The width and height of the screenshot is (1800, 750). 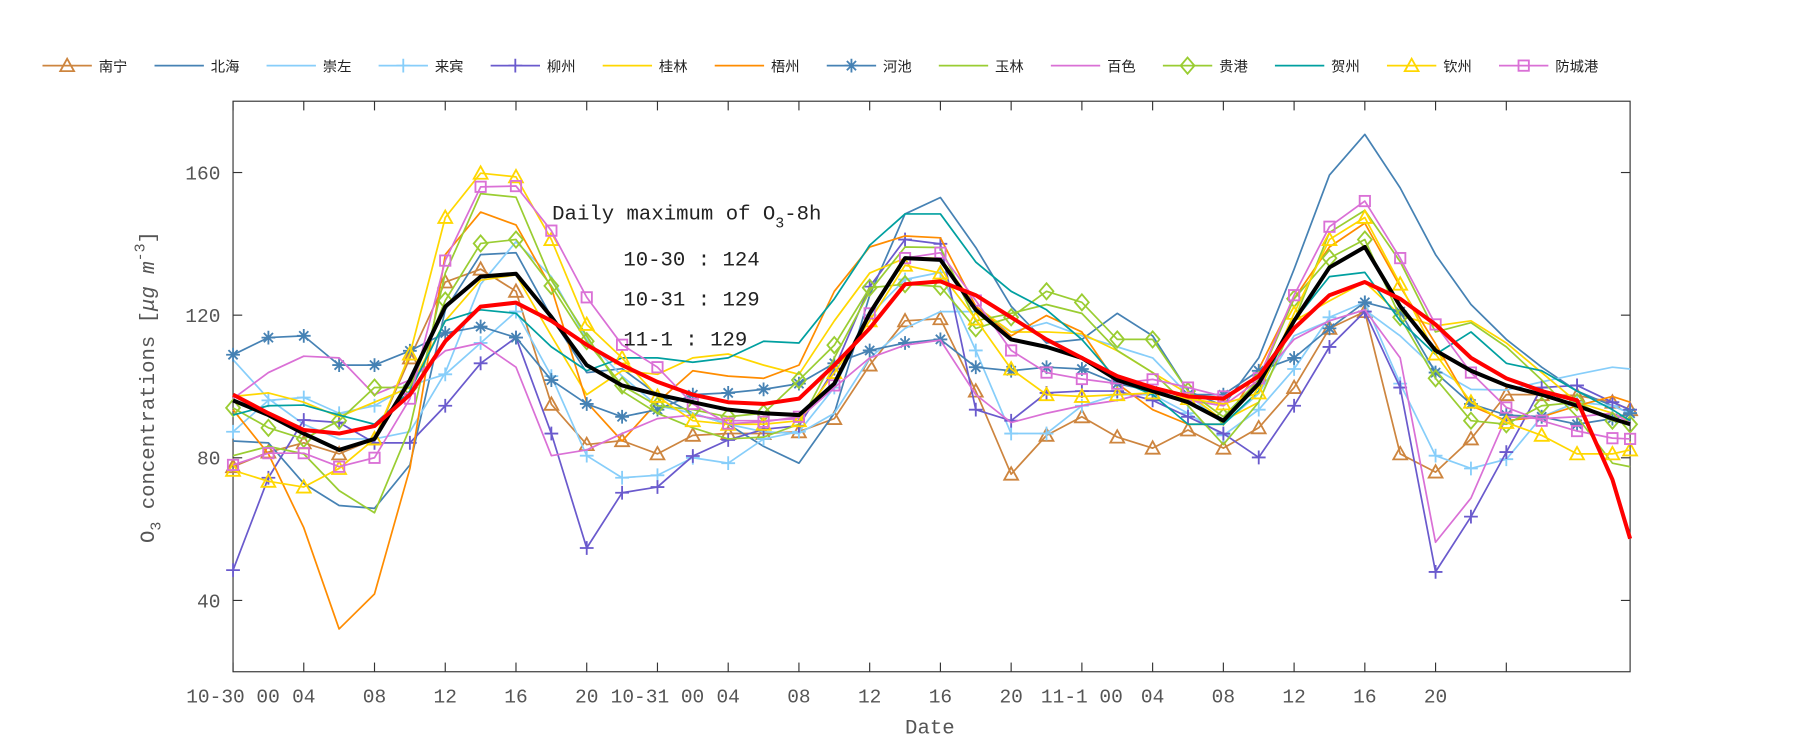 What do you see at coordinates (202, 174) in the screenshot?
I see `y-tick-label: 160` at bounding box center [202, 174].